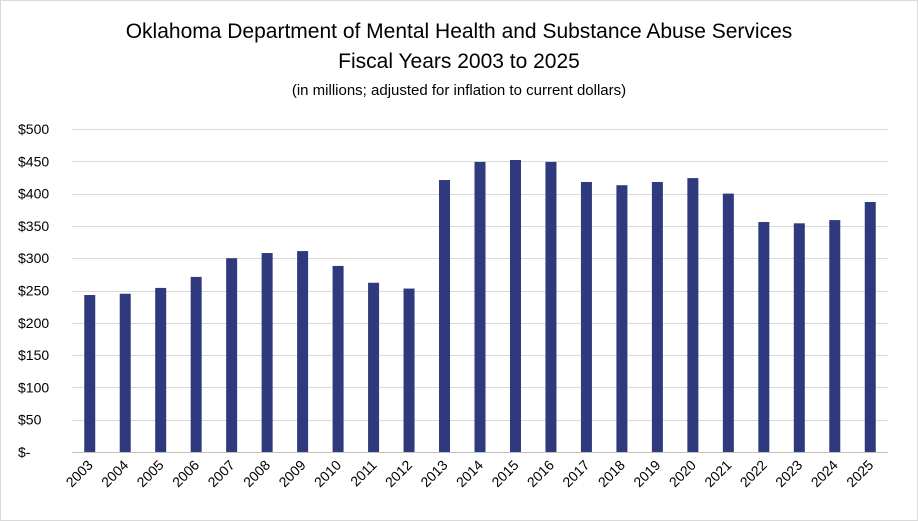 The width and height of the screenshot is (918, 521). Describe the element at coordinates (303, 351) in the screenshot. I see `bar-2009` at that location.